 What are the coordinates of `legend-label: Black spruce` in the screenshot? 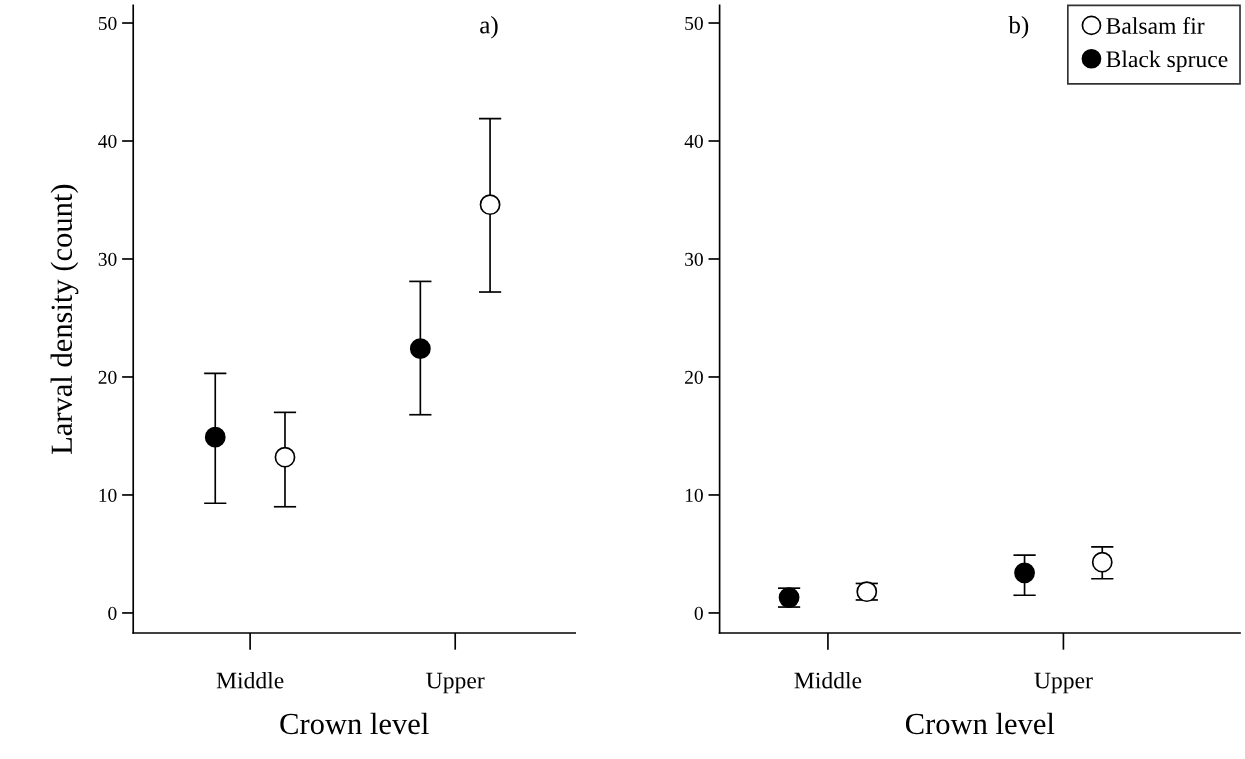 It's located at (1167, 61).